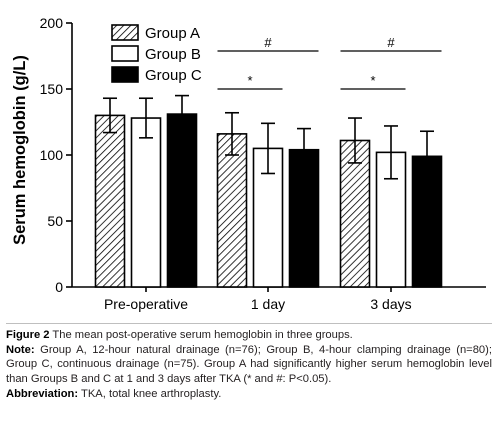 Image resolution: width=498 pixels, height=443 pixels. I want to click on y-axis-label: Serum hemoglobin (g/L), so click(20, 150).